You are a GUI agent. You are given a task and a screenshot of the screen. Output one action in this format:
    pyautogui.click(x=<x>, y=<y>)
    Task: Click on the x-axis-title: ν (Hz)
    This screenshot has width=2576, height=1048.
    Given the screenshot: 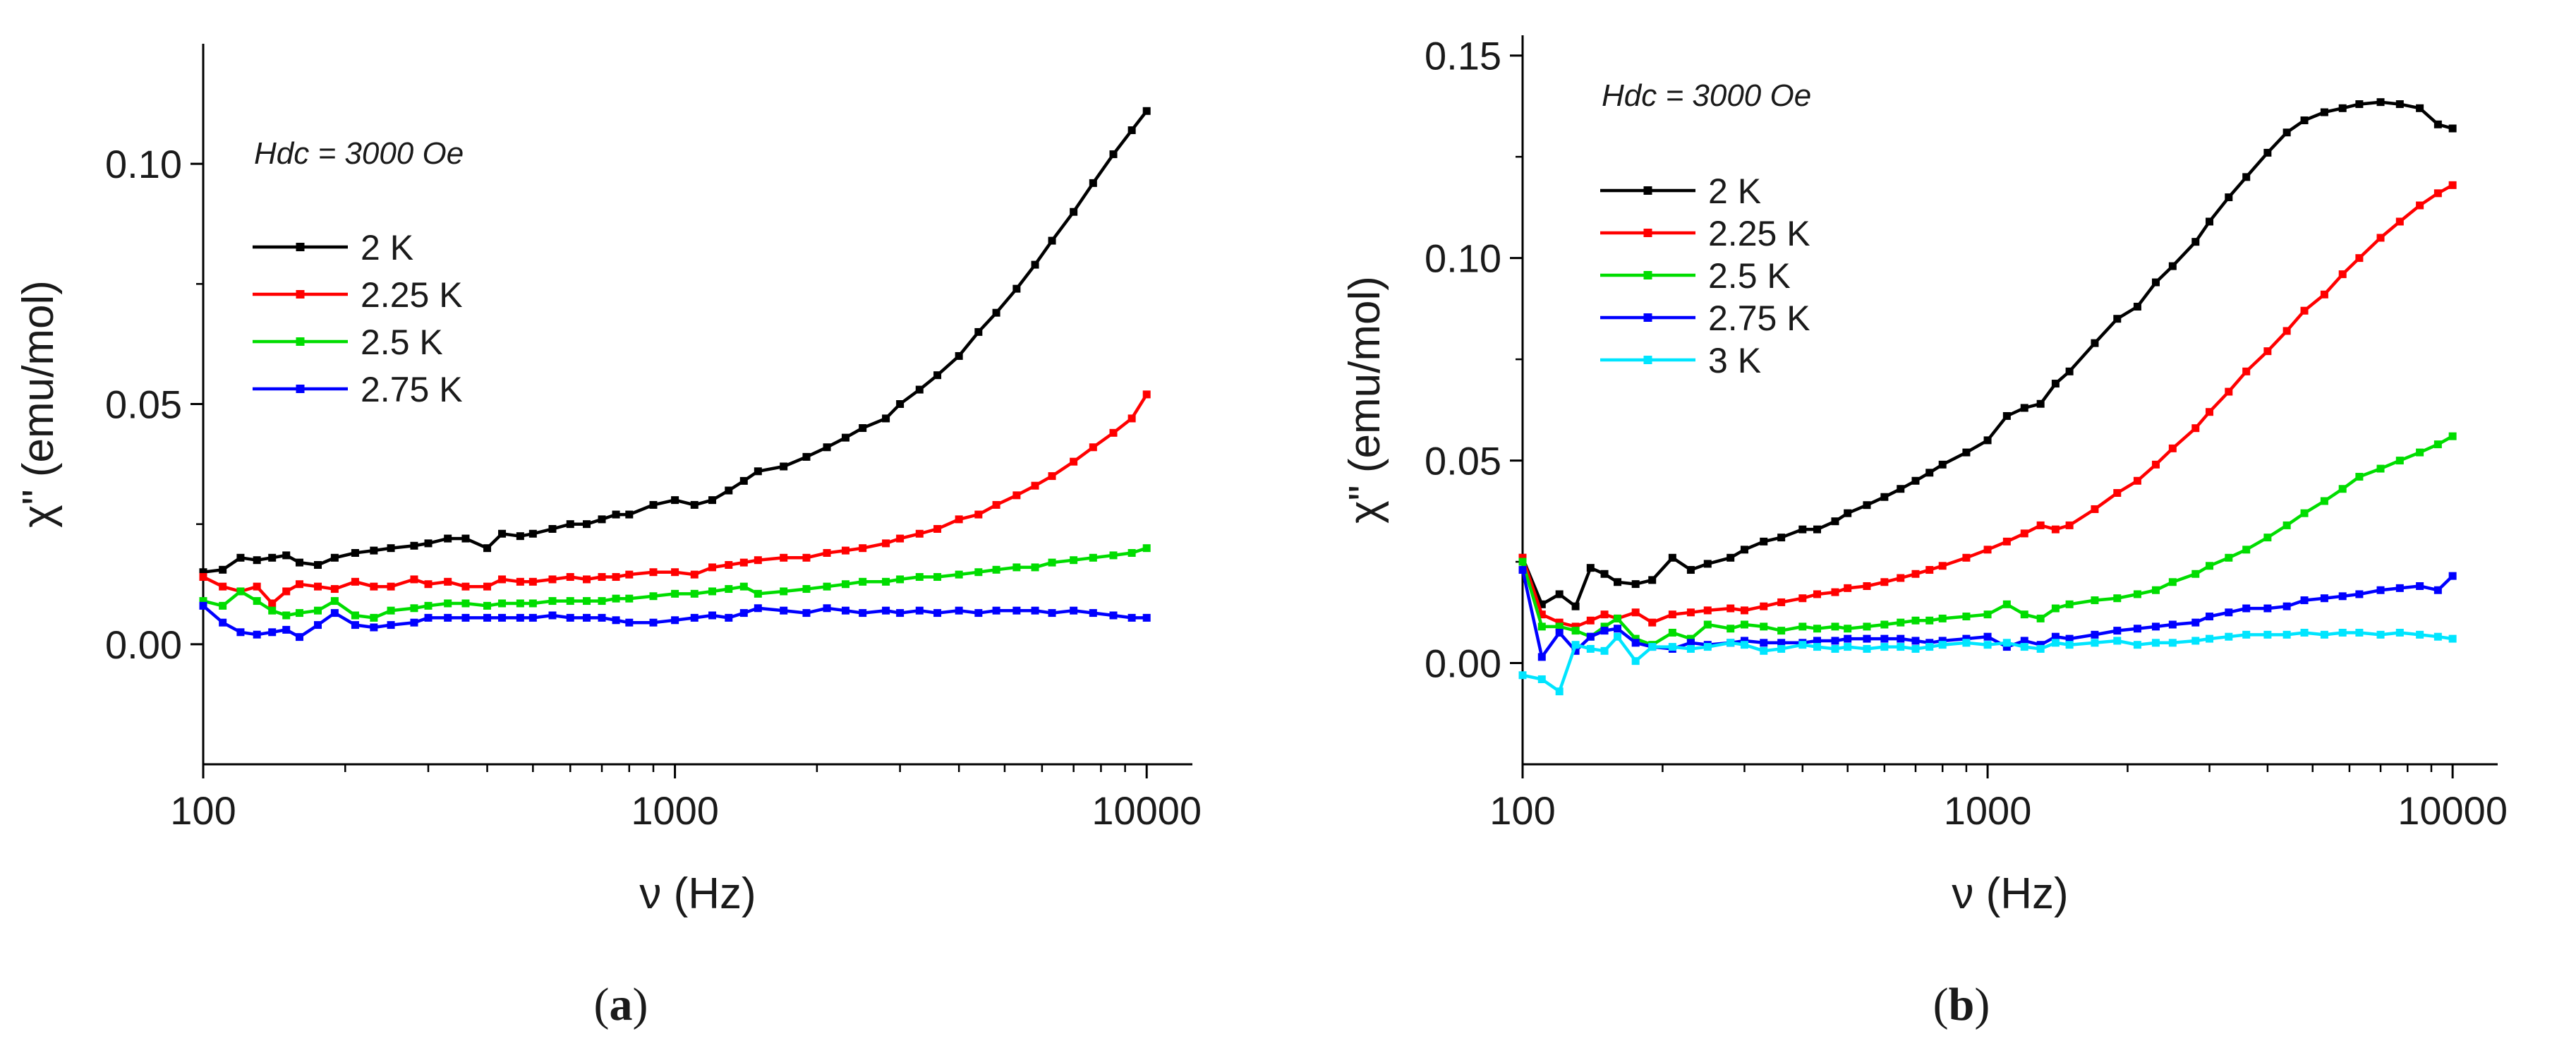 What is the action you would take?
    pyautogui.click(x=2010, y=893)
    